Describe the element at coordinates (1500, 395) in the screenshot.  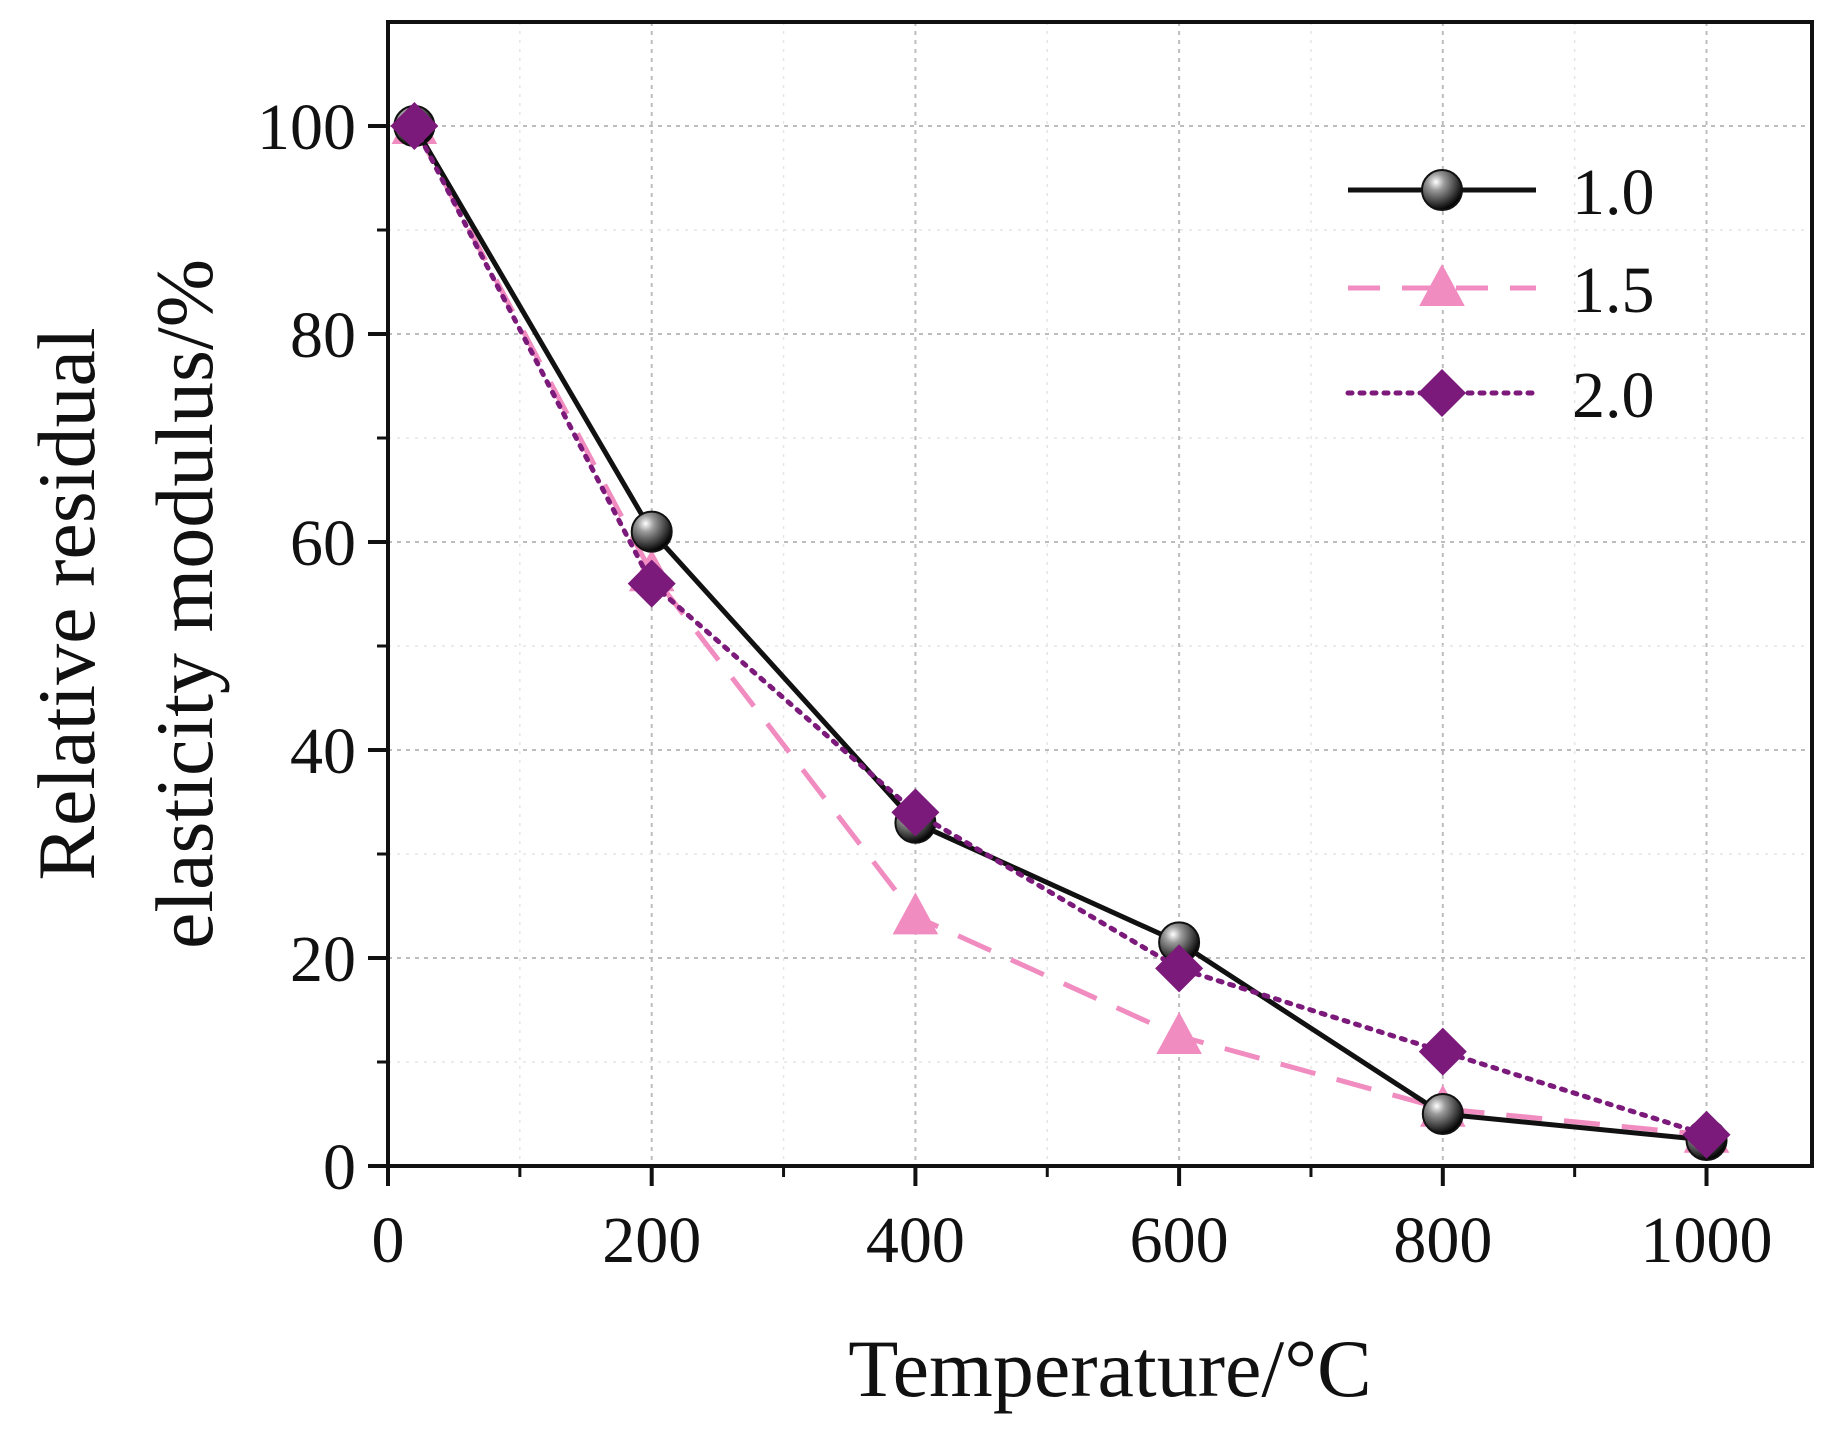
I see `legend-item-2.0: 2.0` at that location.